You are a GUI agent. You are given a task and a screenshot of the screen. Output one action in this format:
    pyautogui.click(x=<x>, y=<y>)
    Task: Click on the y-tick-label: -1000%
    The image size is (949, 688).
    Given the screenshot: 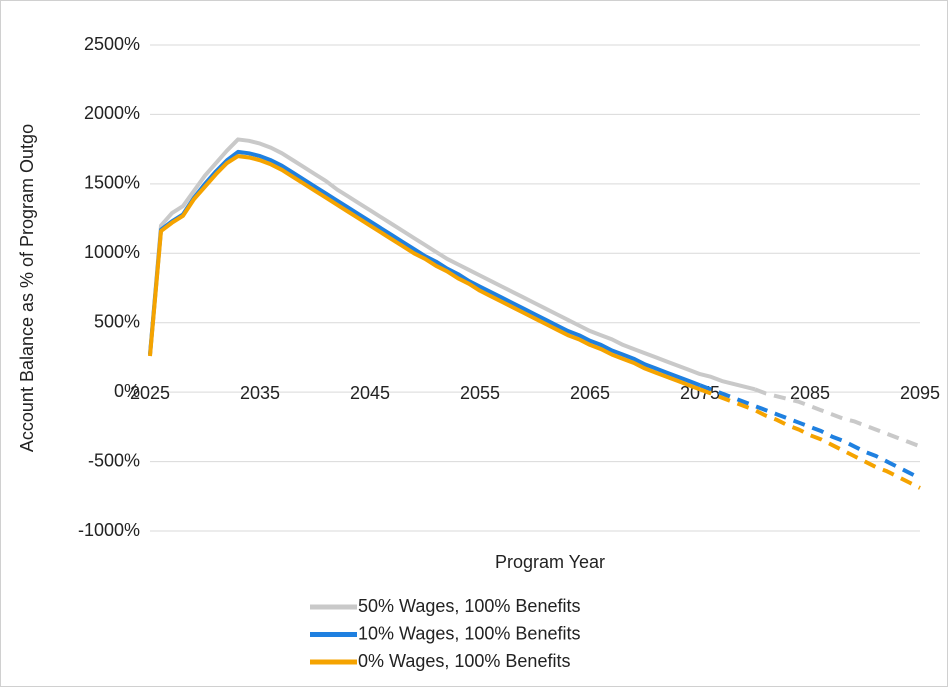 What is the action you would take?
    pyautogui.click(x=109, y=530)
    